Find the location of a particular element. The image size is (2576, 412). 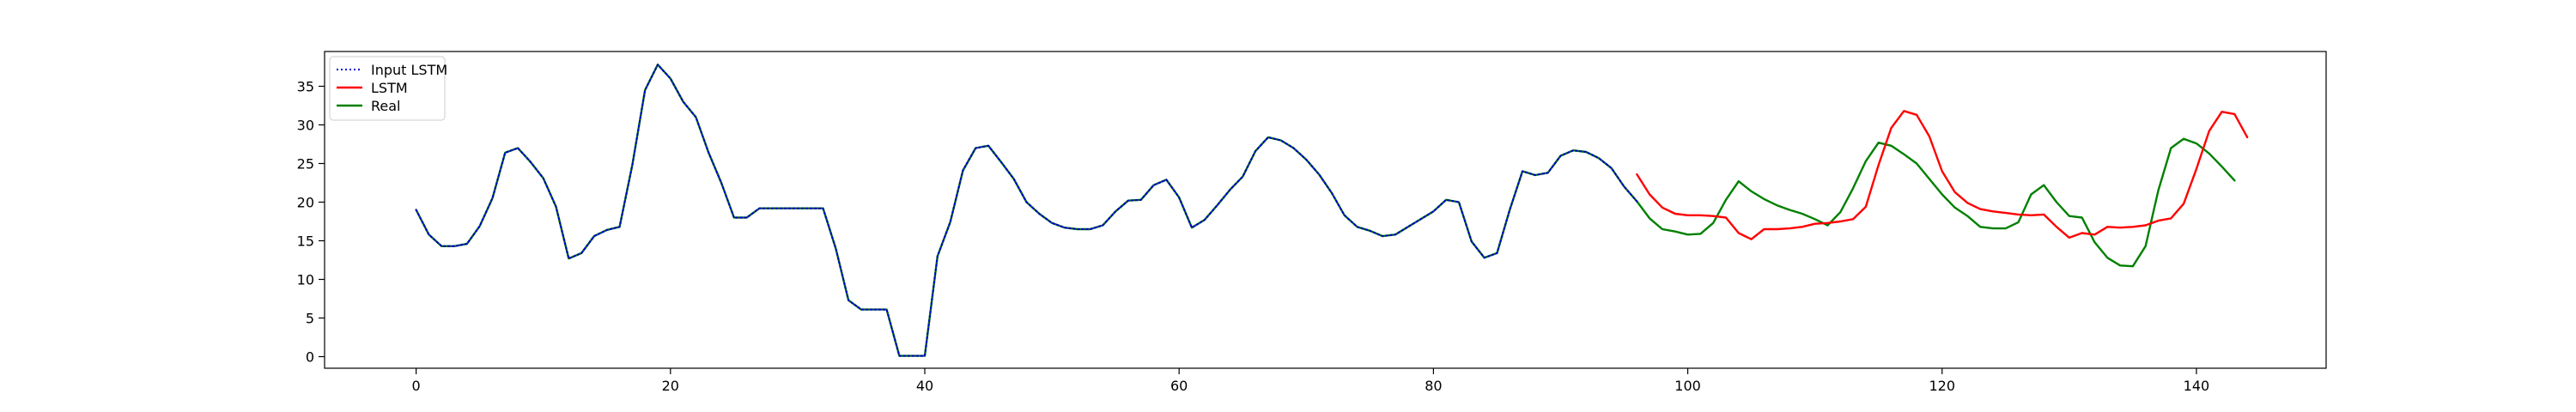

y-tick-label: 20 is located at coordinates (305, 203).